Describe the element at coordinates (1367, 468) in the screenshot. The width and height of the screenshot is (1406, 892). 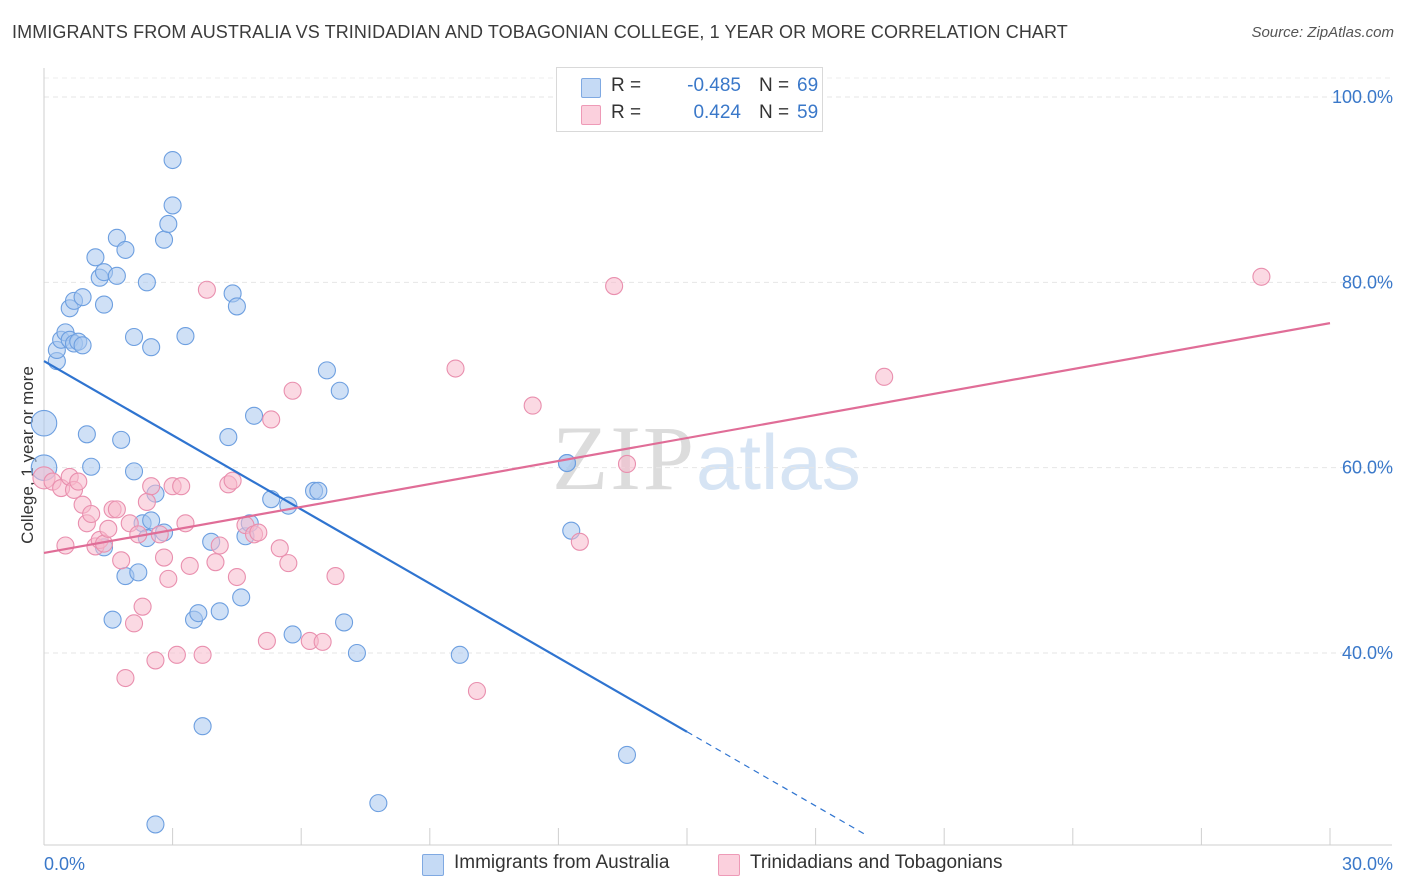
I see `y-tick-label: 60.0%` at that location.